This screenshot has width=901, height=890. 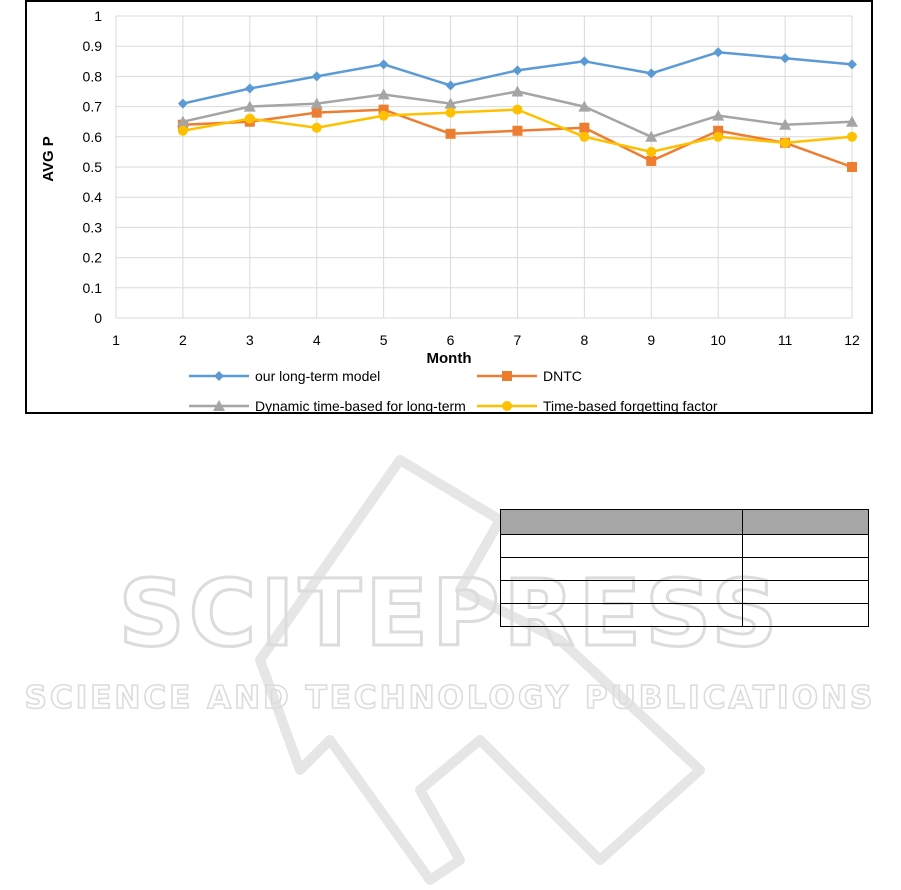 What do you see at coordinates (98, 318) in the screenshot?
I see `y-tick-label: 0` at bounding box center [98, 318].